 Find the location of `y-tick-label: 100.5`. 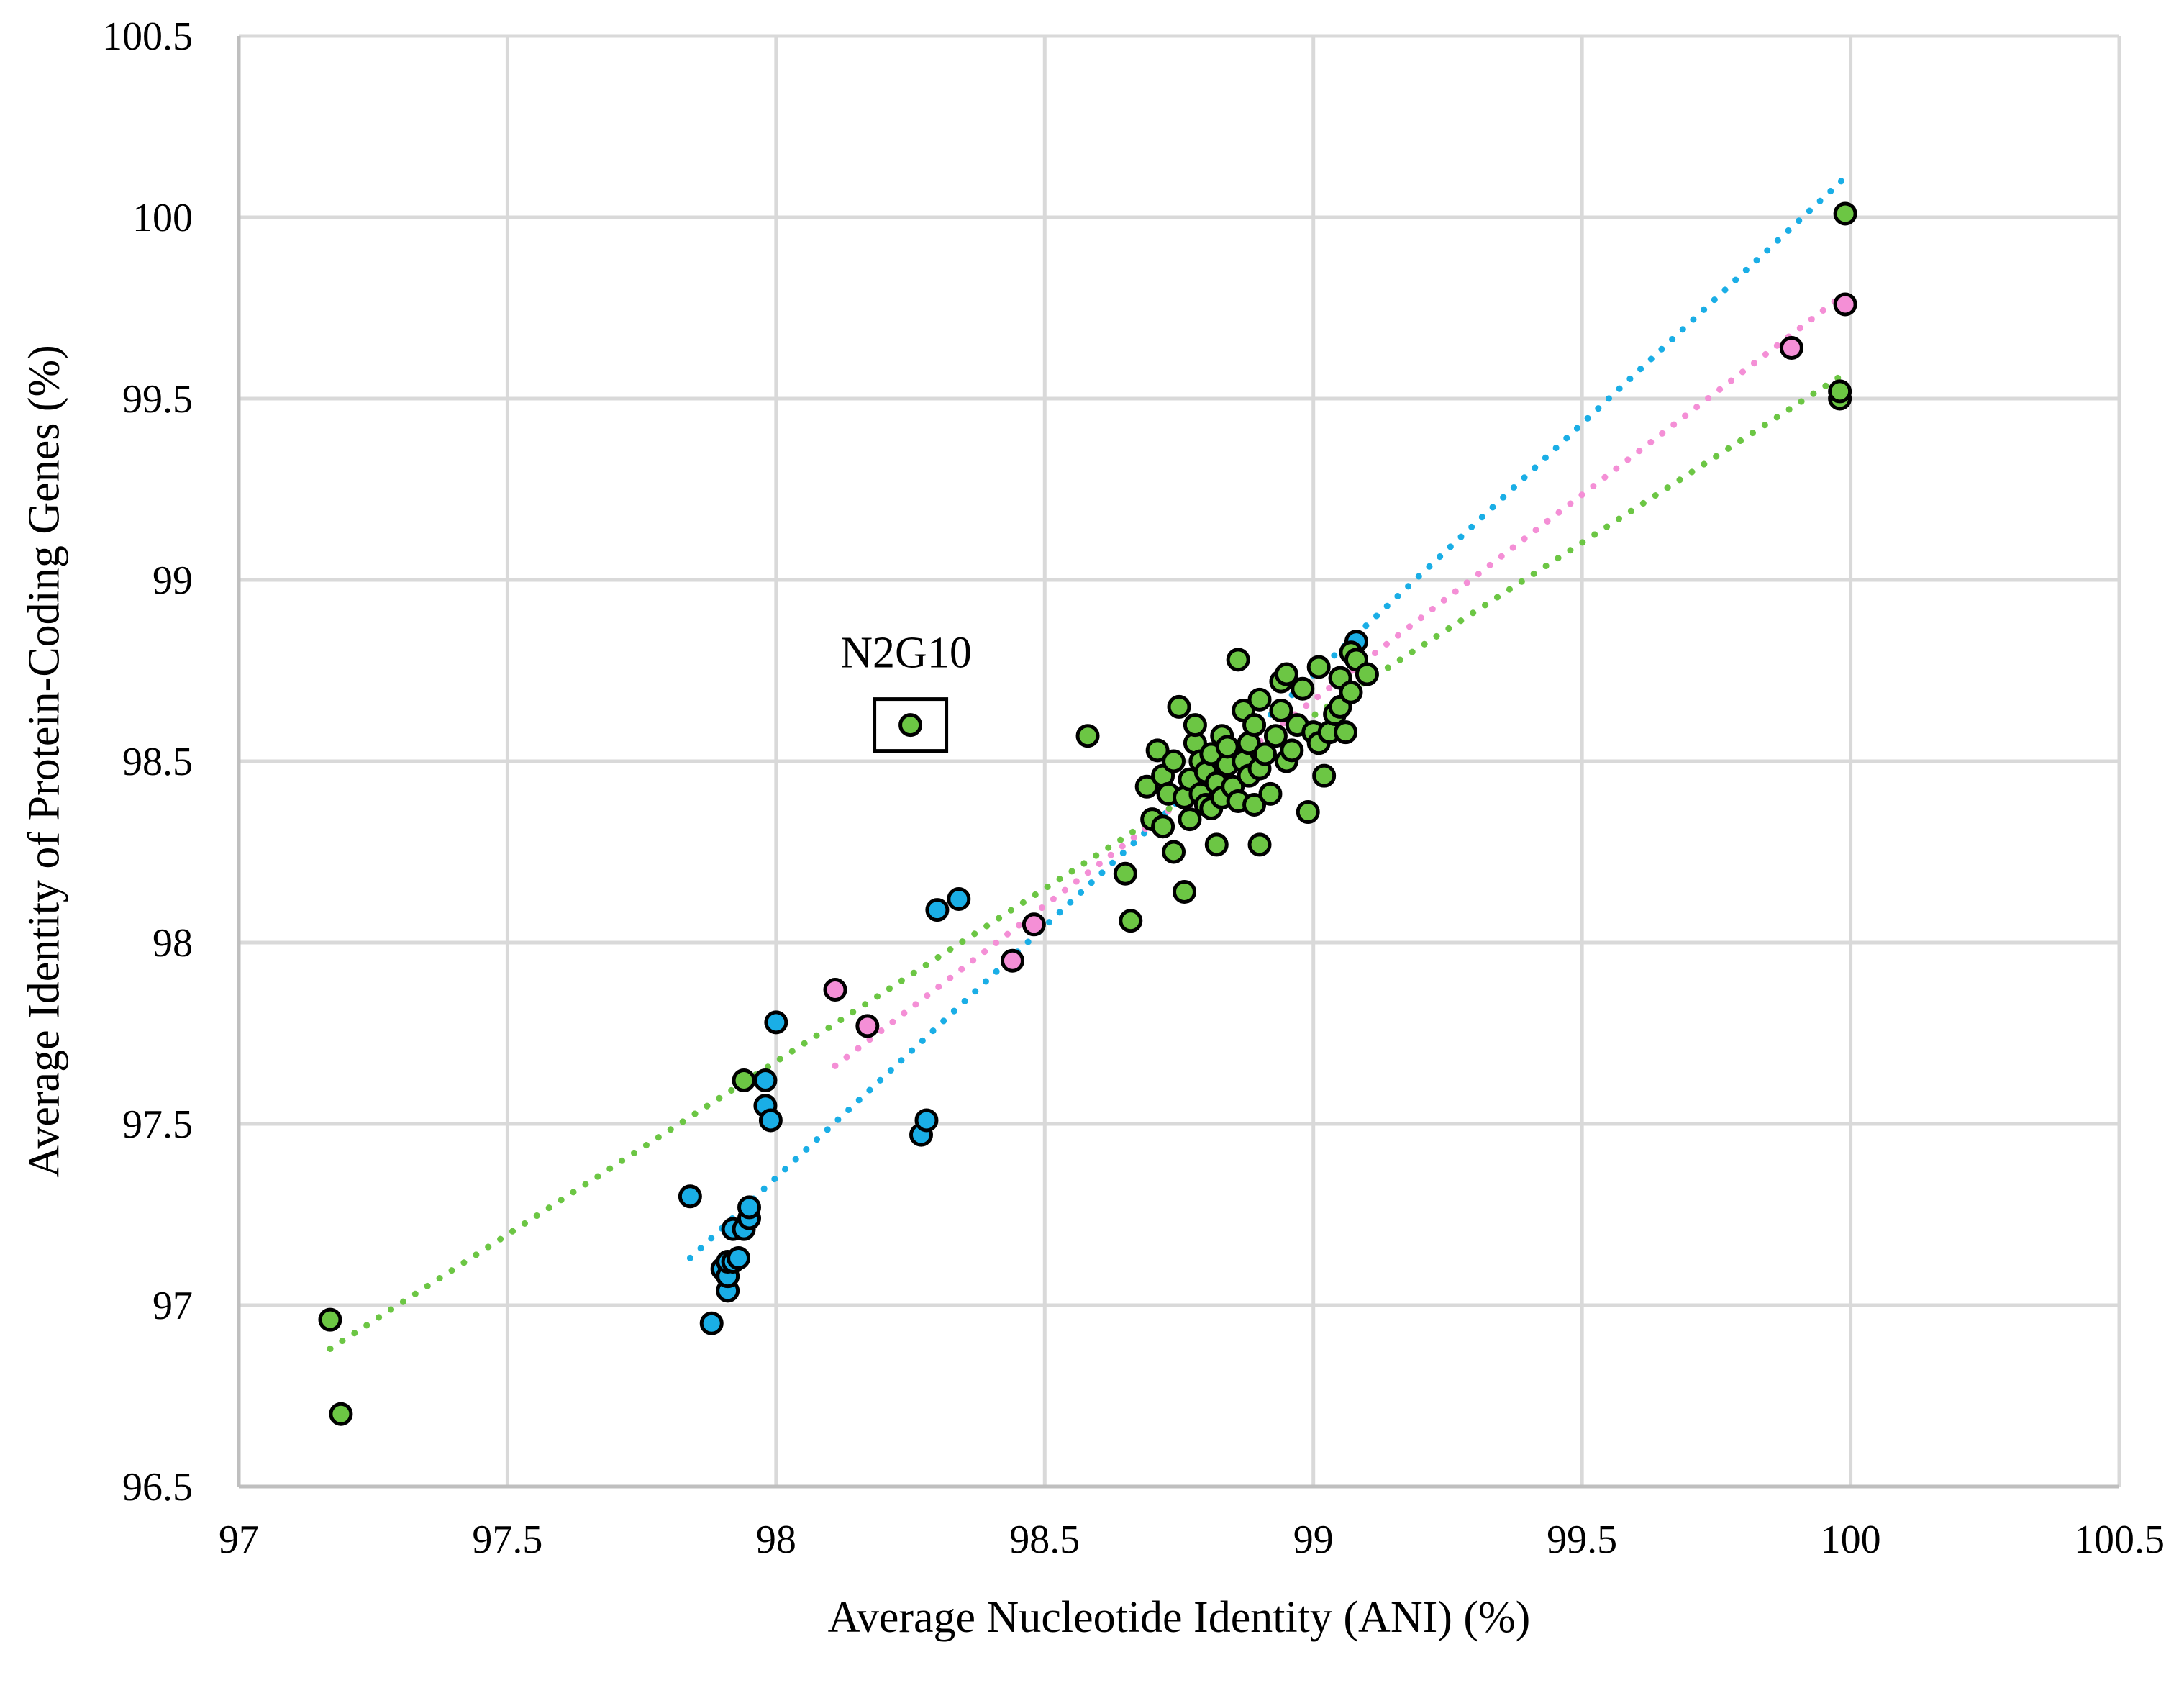

y-tick-label: 100.5 is located at coordinates (147, 36).